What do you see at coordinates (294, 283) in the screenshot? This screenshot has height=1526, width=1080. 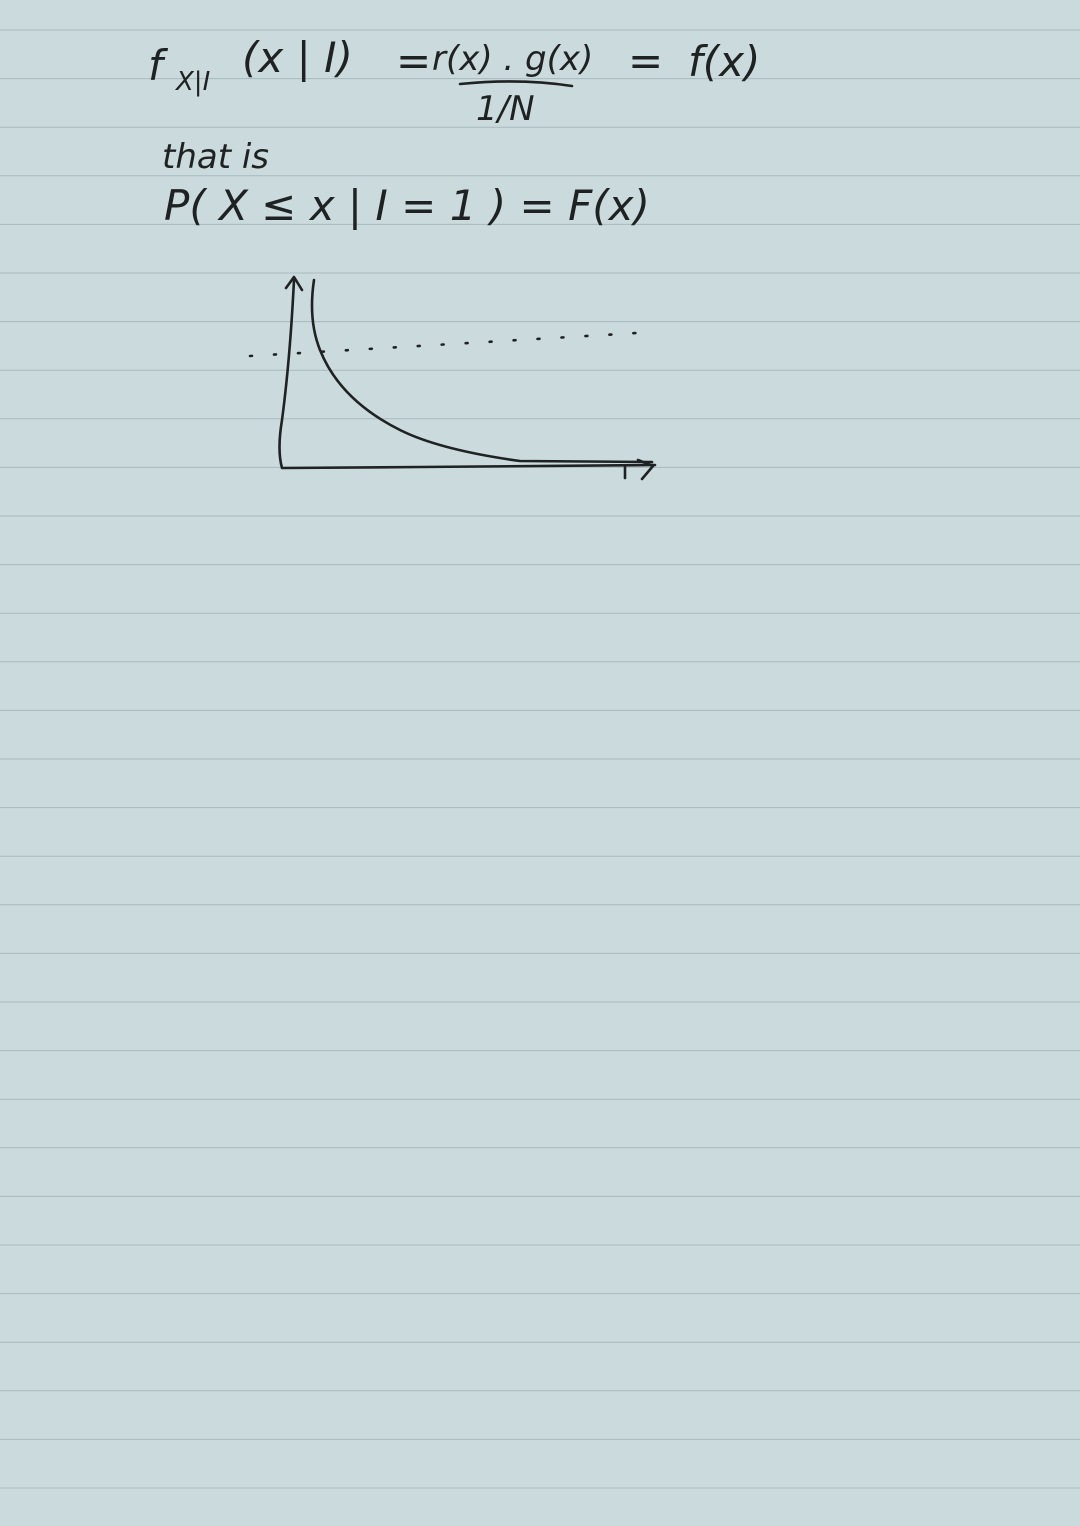 I see `y-arrow` at bounding box center [294, 283].